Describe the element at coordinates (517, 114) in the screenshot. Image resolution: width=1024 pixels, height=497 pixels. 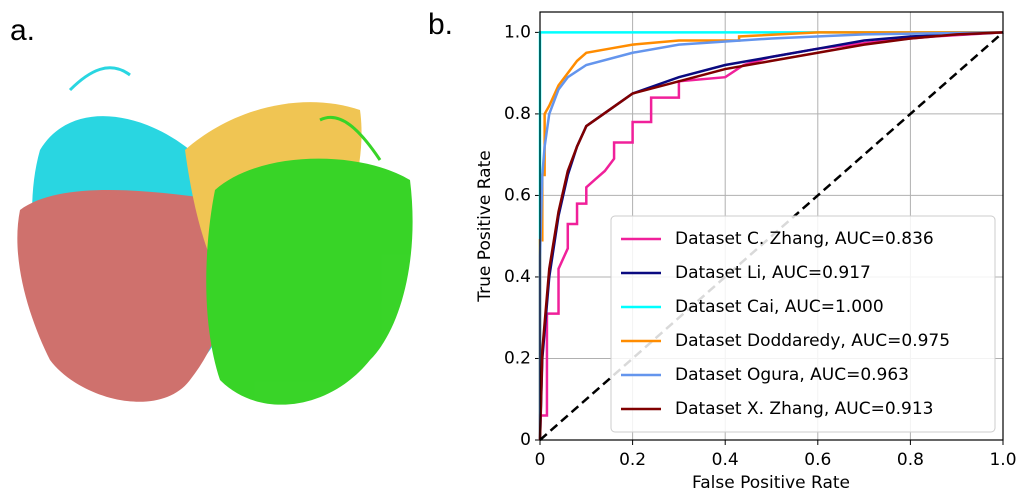
I see `y-tick-label: 0.8` at that location.